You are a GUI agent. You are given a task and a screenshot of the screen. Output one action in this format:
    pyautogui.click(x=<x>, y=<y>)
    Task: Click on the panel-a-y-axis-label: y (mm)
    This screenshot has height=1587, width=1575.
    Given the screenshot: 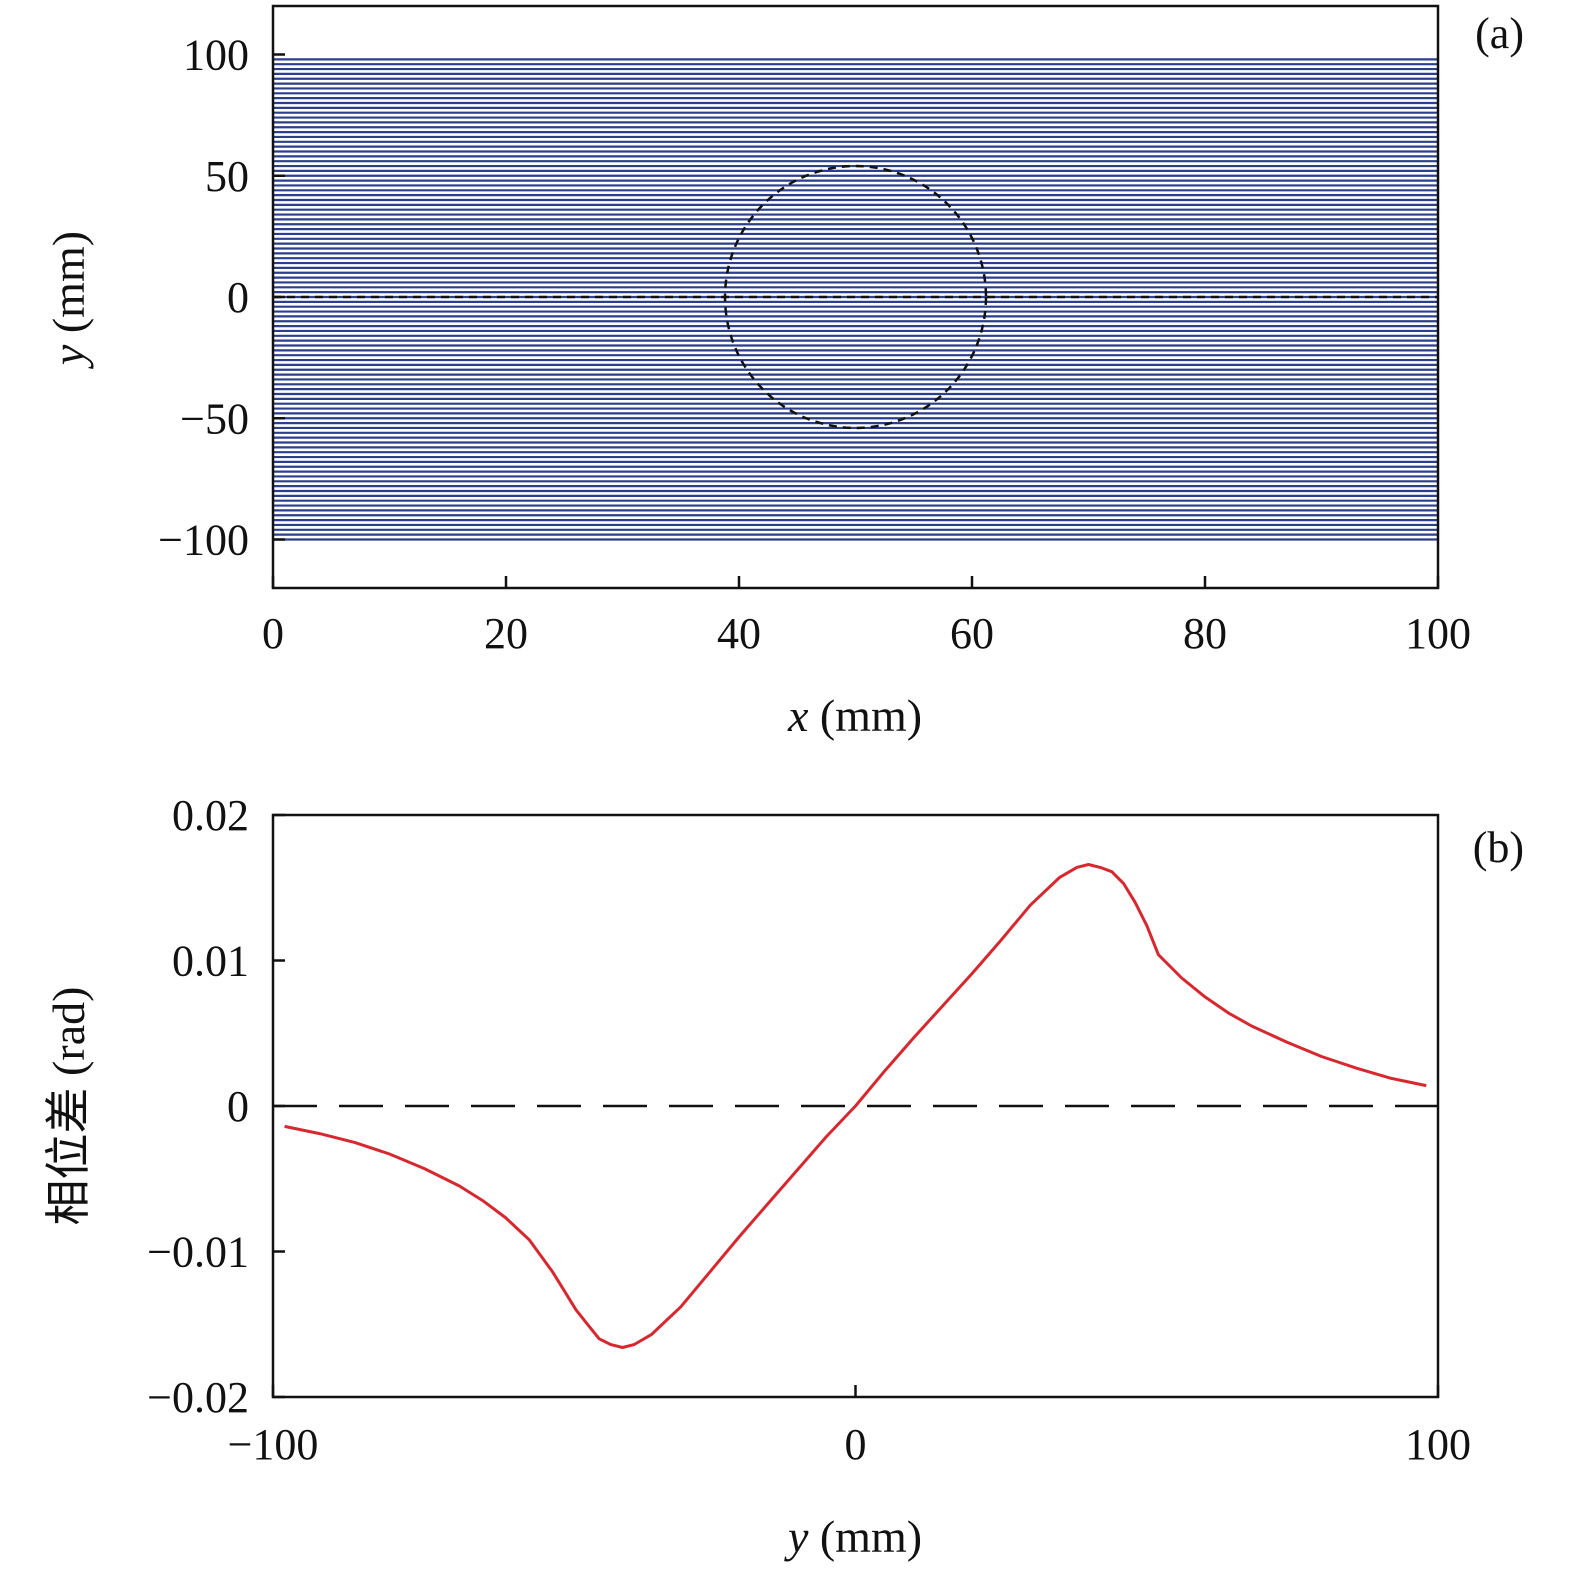 What is the action you would take?
    pyautogui.click(x=68, y=300)
    